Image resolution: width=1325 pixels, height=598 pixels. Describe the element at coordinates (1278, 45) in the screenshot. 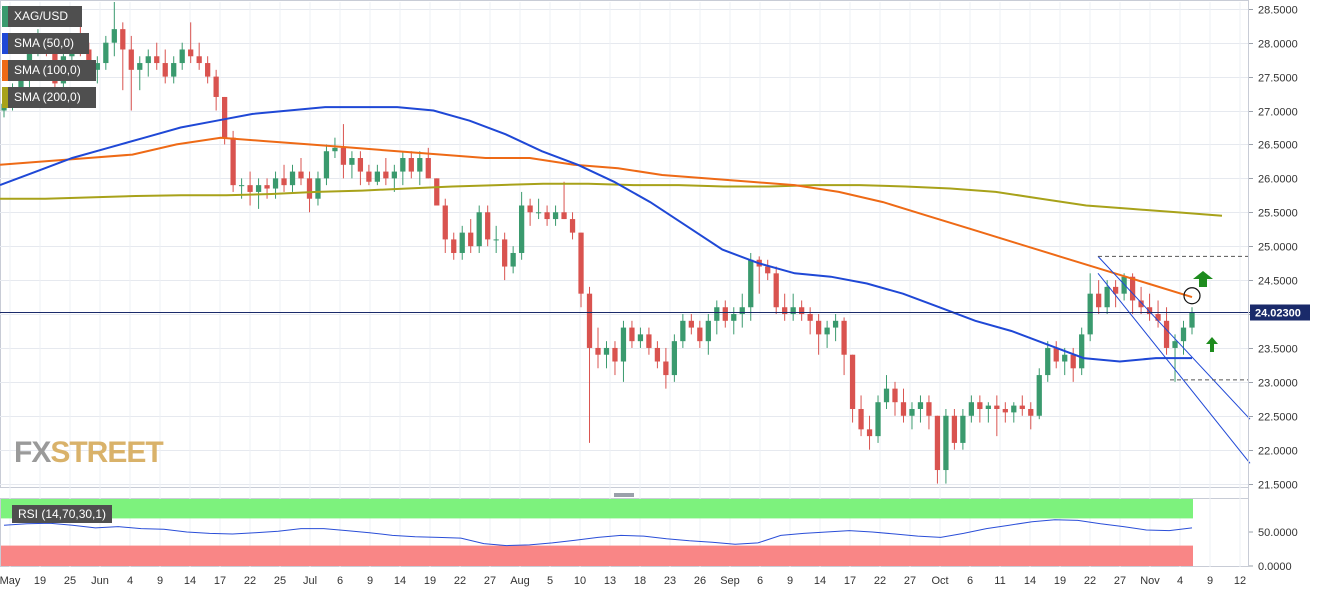

I see `price-tick-label: 28.0000` at that location.